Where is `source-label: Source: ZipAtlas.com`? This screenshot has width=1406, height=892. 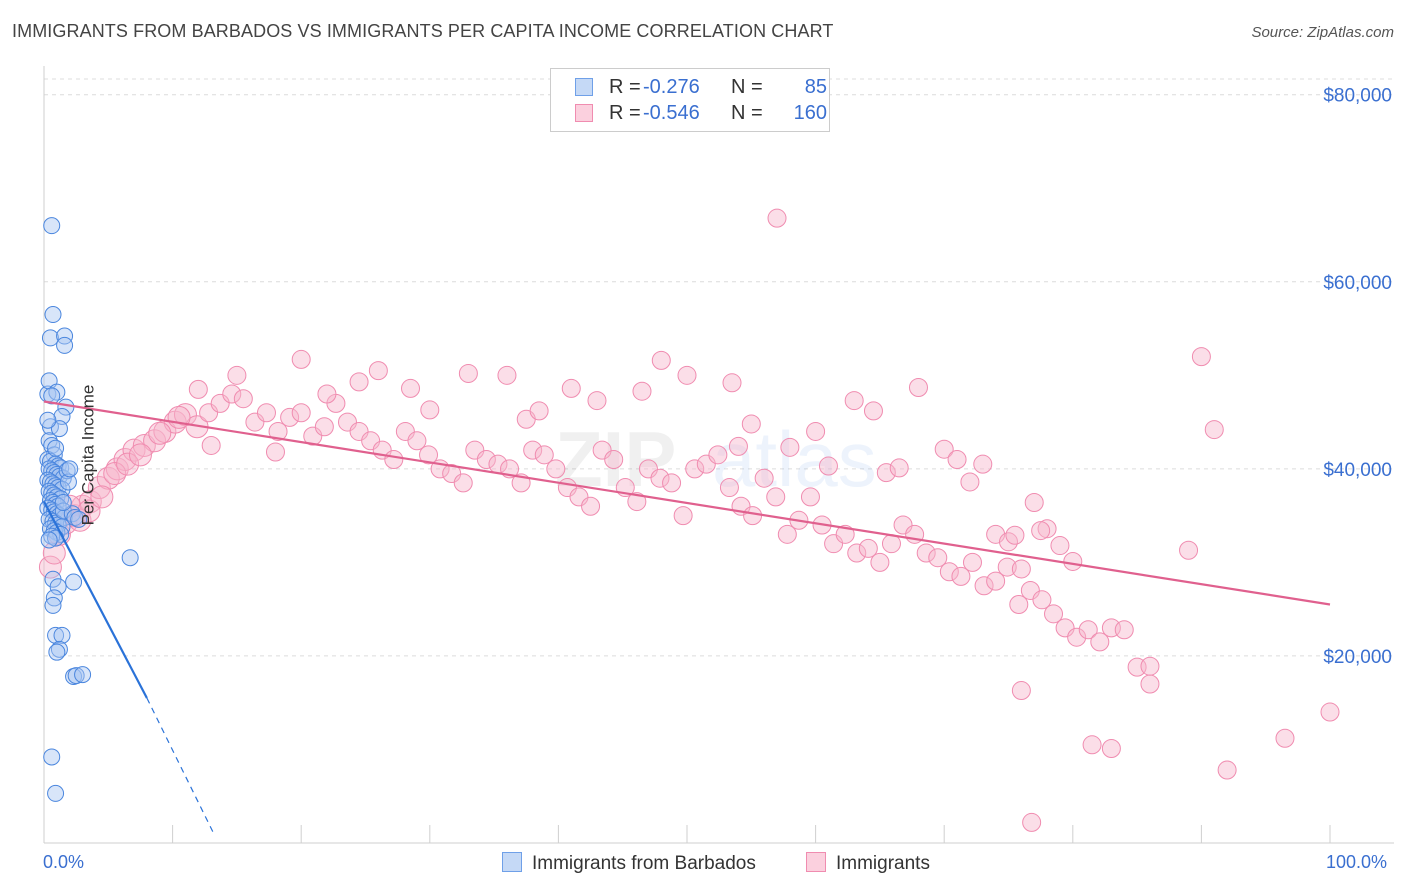
source-label: Source: ZipAtlas.com is located at coordinates (1322, 32).